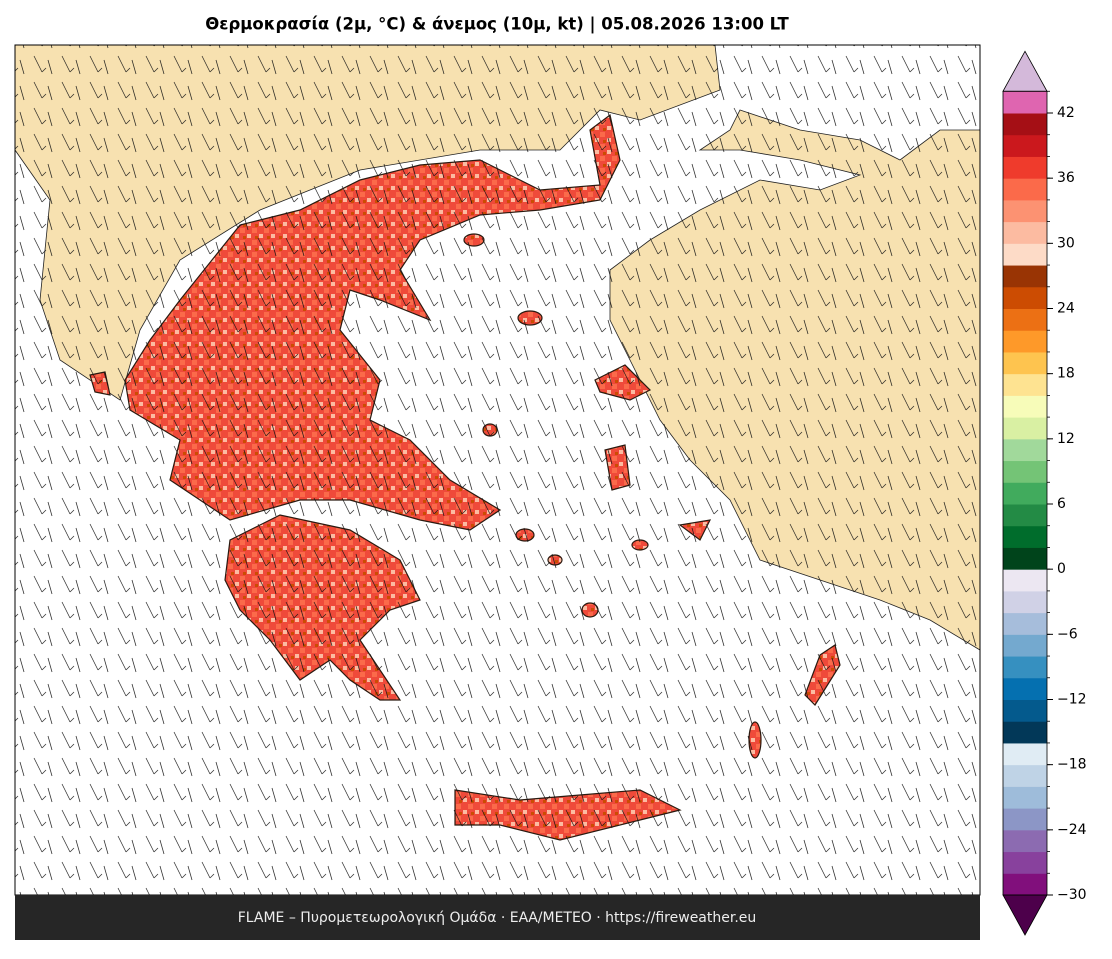 The image size is (1112, 959). I want to click on colorbar-tick-label: −24, so click(1072, 830).